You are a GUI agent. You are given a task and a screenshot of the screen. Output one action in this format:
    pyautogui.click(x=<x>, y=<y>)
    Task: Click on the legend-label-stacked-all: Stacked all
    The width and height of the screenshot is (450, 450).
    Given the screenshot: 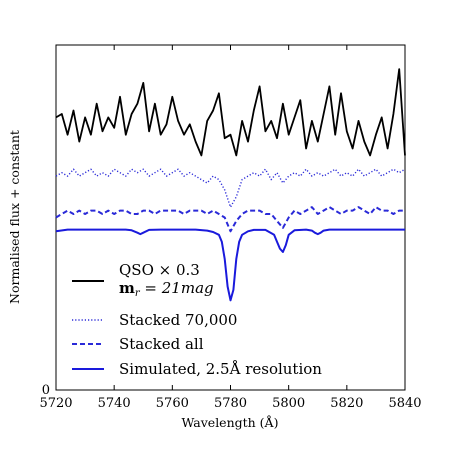 What is the action you would take?
    pyautogui.click(x=161, y=344)
    